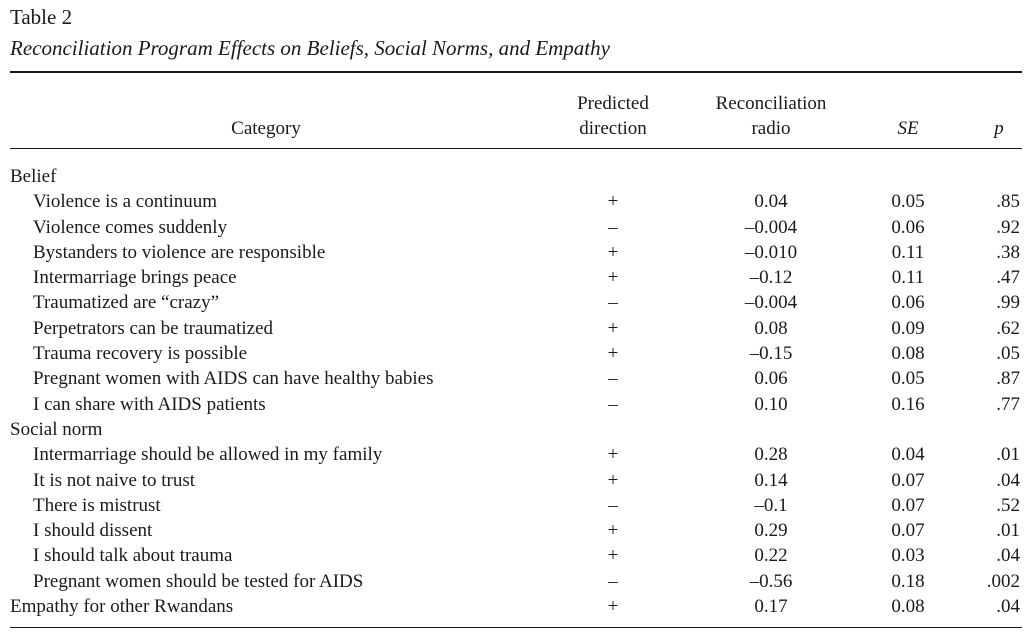 The height and width of the screenshot is (636, 1029). Describe the element at coordinates (514, 277) in the screenshot. I see `table-row: Intermarriage brings peace + –0.12 0.11 .47` at that location.